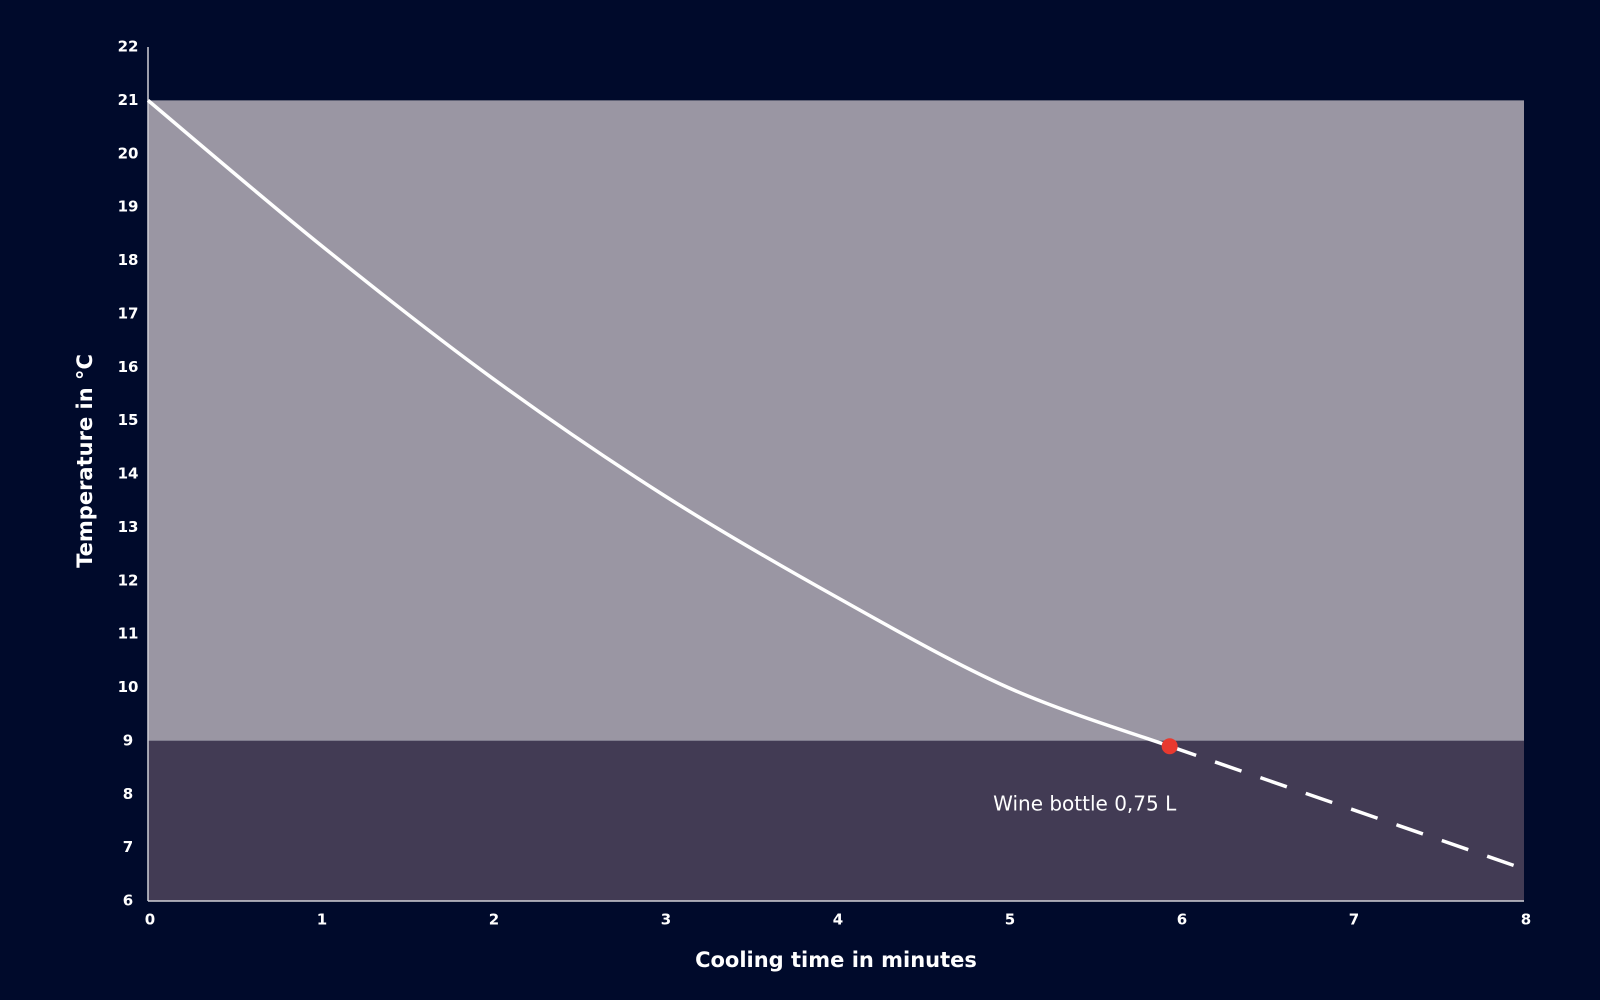 This screenshot has height=1000, width=1600. I want to click on y-tick-label: 15, so click(128, 420).